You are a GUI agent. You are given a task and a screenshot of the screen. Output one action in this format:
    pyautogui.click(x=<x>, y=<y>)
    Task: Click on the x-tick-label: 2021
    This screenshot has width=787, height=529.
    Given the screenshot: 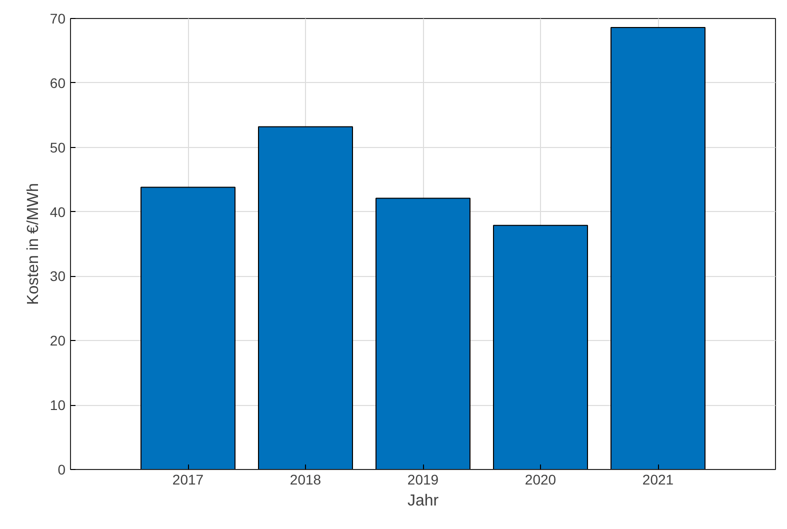 What is the action you would take?
    pyautogui.click(x=658, y=480)
    